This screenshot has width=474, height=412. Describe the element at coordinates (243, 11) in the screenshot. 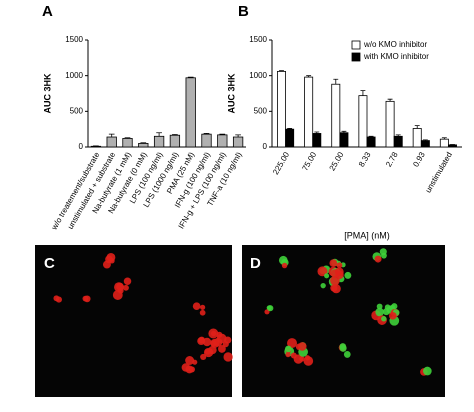

I see `panel-label: B` at that location.